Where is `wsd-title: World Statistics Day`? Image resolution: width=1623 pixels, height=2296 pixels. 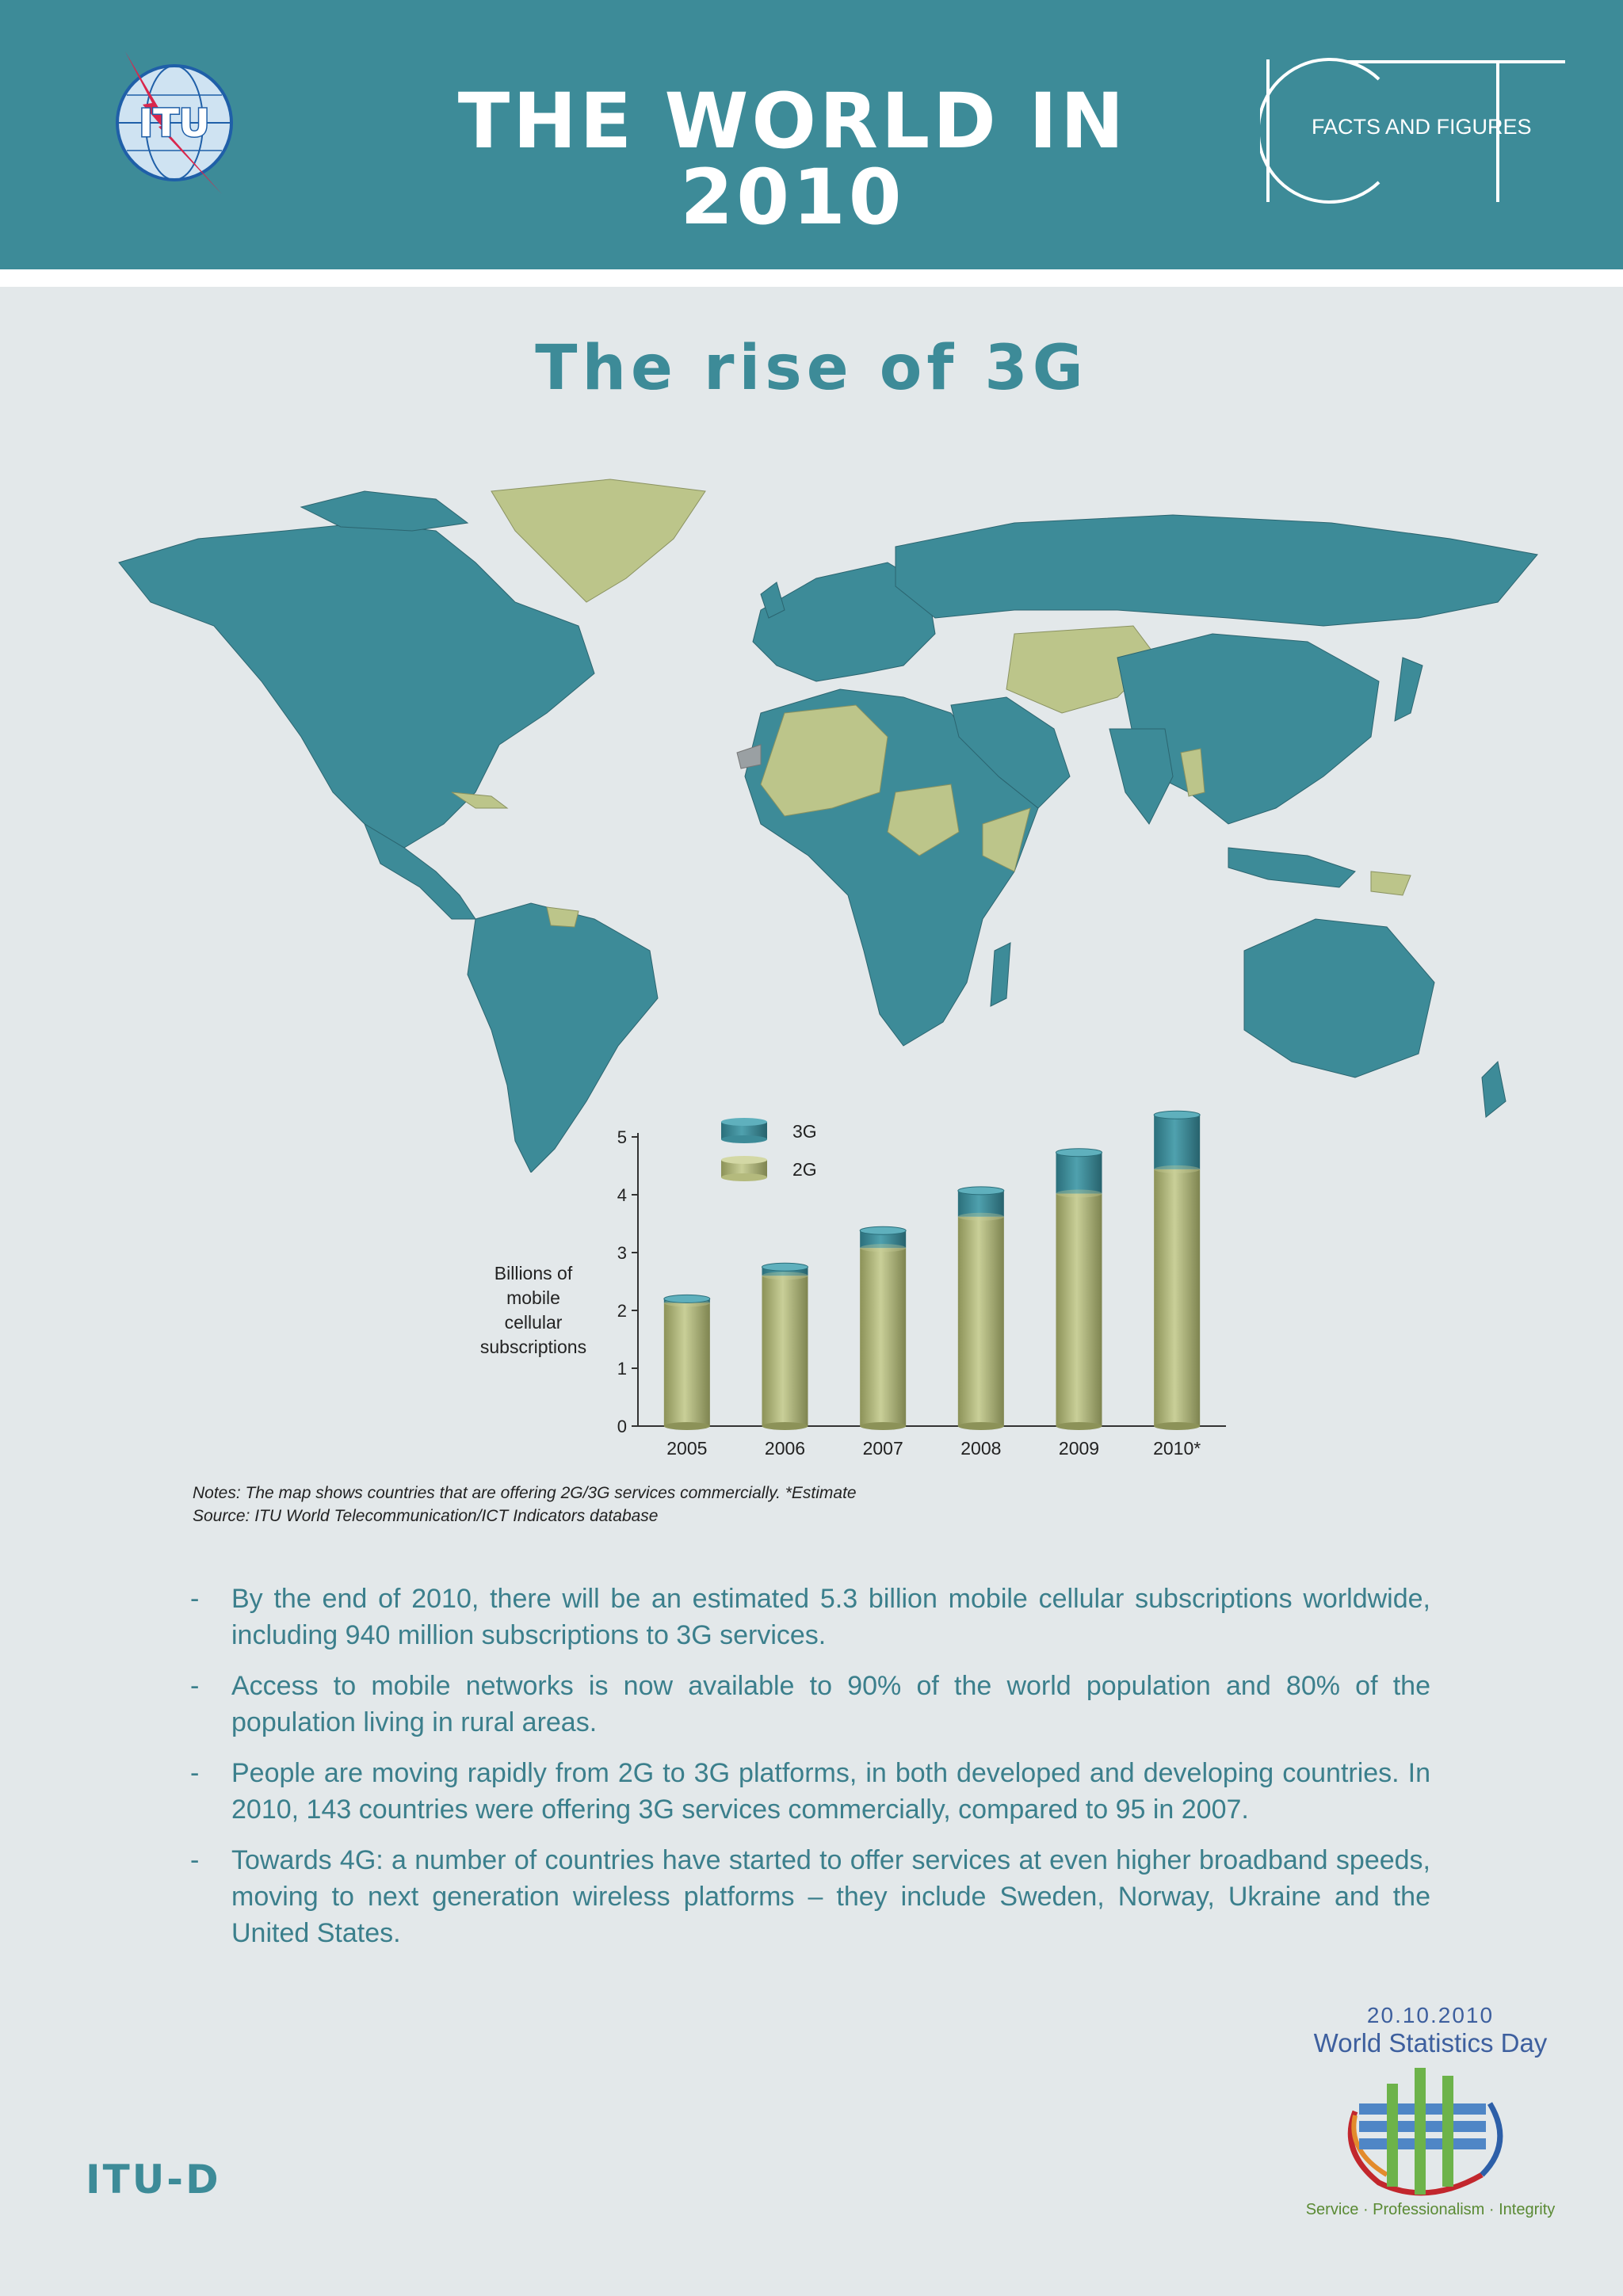
wsd-title: World Statistics Day is located at coordinates (1431, 2043).